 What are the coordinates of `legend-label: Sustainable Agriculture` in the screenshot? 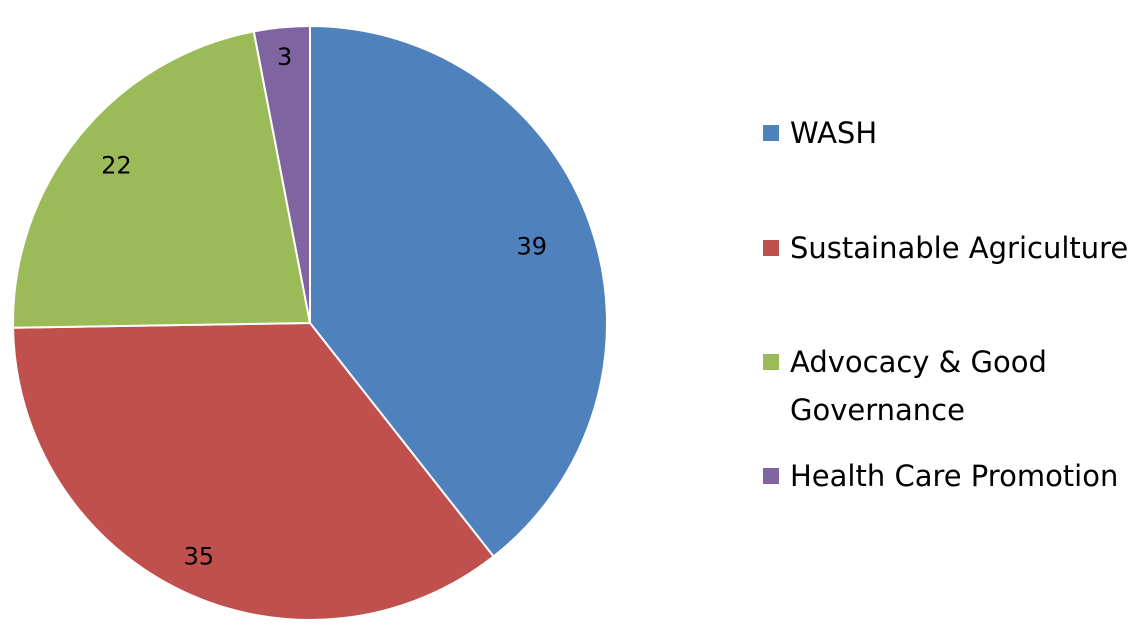 It's located at (959, 248).